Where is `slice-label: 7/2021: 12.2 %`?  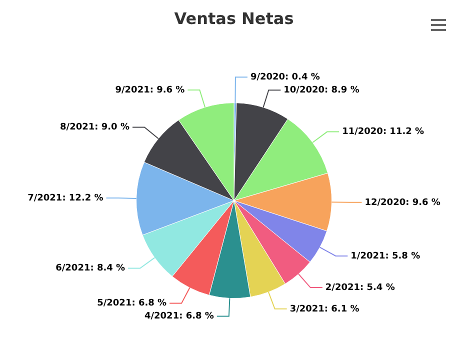 slice-label: 7/2021: 12.2 % is located at coordinates (66, 198).